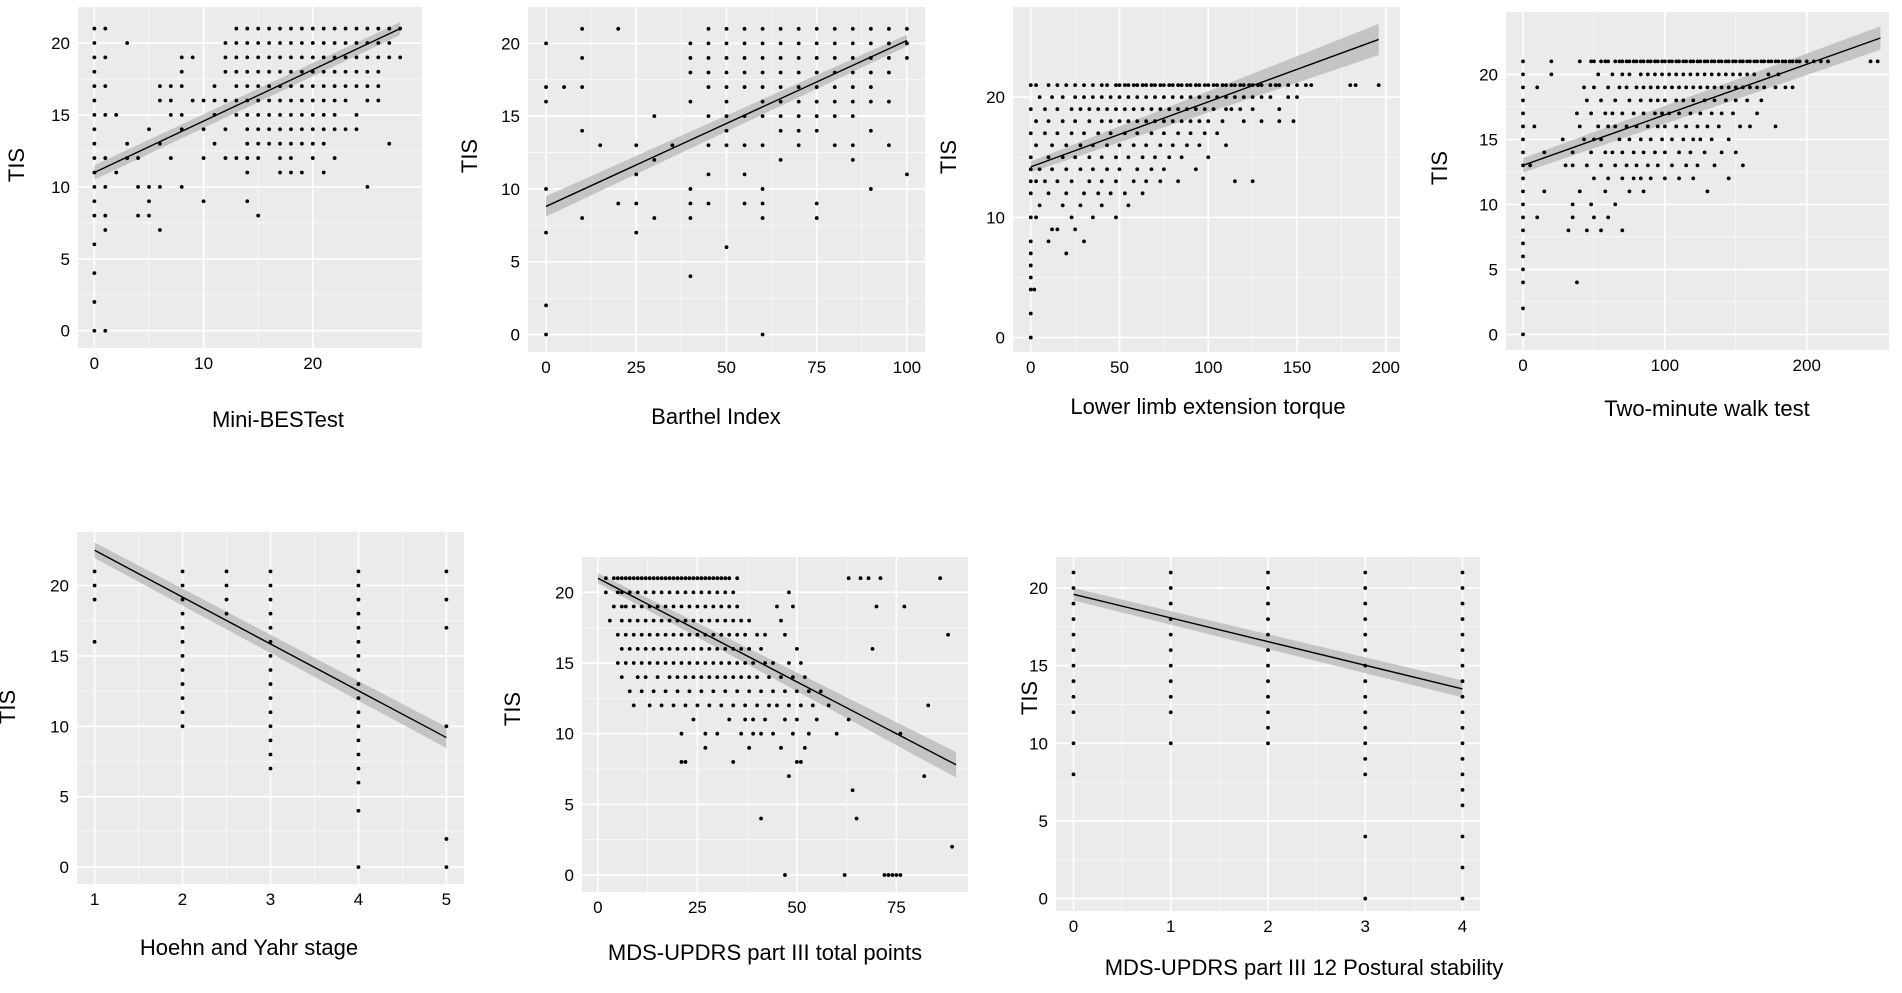  Describe the element at coordinates (312, 363) in the screenshot. I see `x-tick-label: 20` at that location.